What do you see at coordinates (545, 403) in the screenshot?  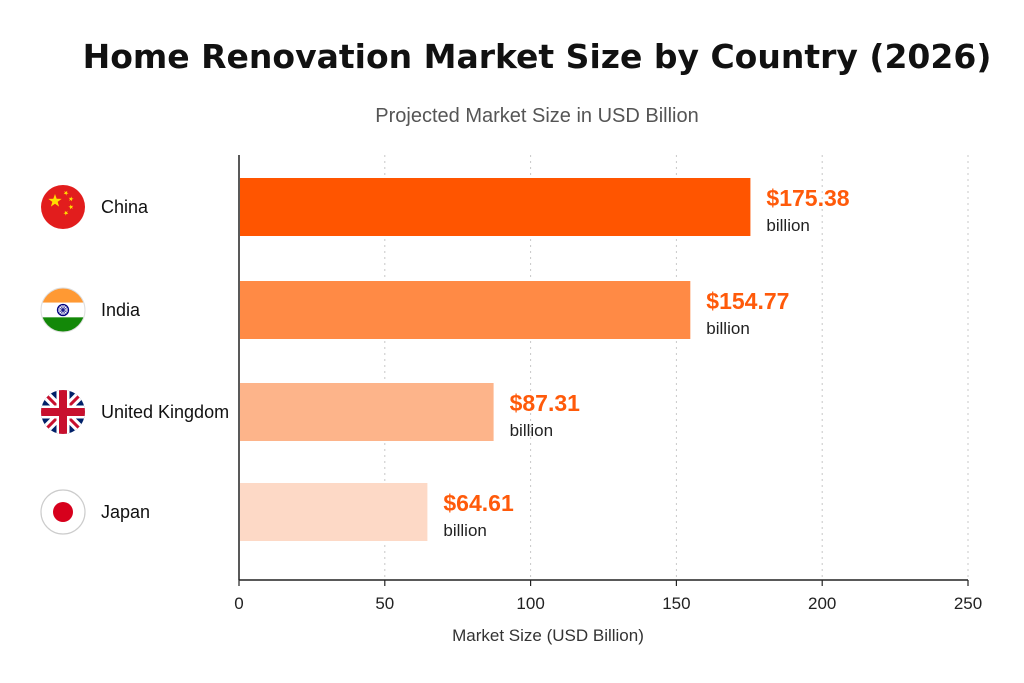 I see `data-label: $87.31` at bounding box center [545, 403].